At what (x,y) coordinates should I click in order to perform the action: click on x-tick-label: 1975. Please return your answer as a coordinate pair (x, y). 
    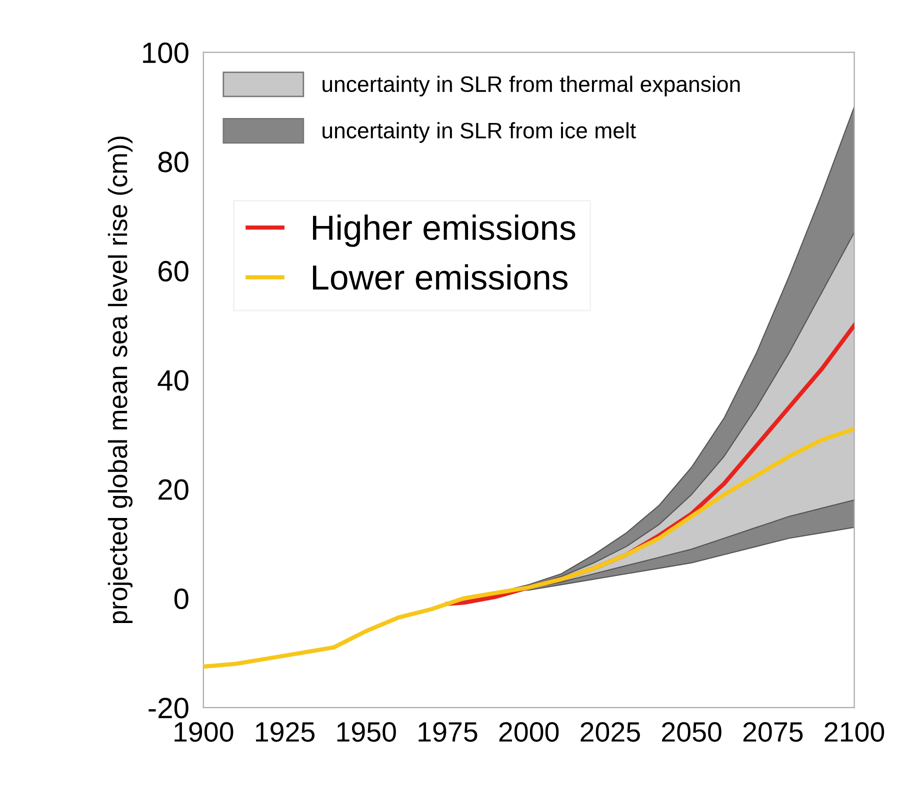
    Looking at the image, I should click on (448, 732).